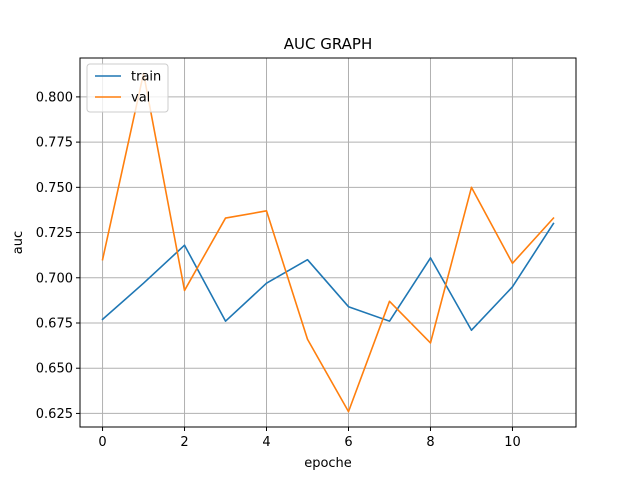  What do you see at coordinates (54, 143) in the screenshot?
I see `y-tick-label: 0.775` at bounding box center [54, 143].